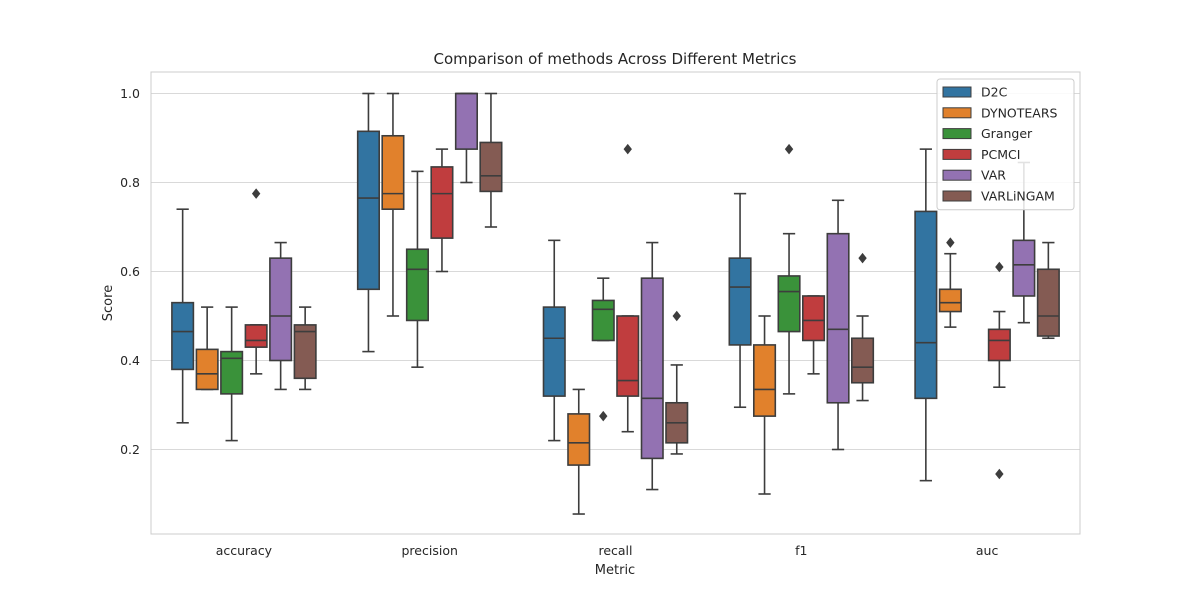 The image size is (1200, 600). I want to click on box-d2c-accuracy, so click(183, 316).